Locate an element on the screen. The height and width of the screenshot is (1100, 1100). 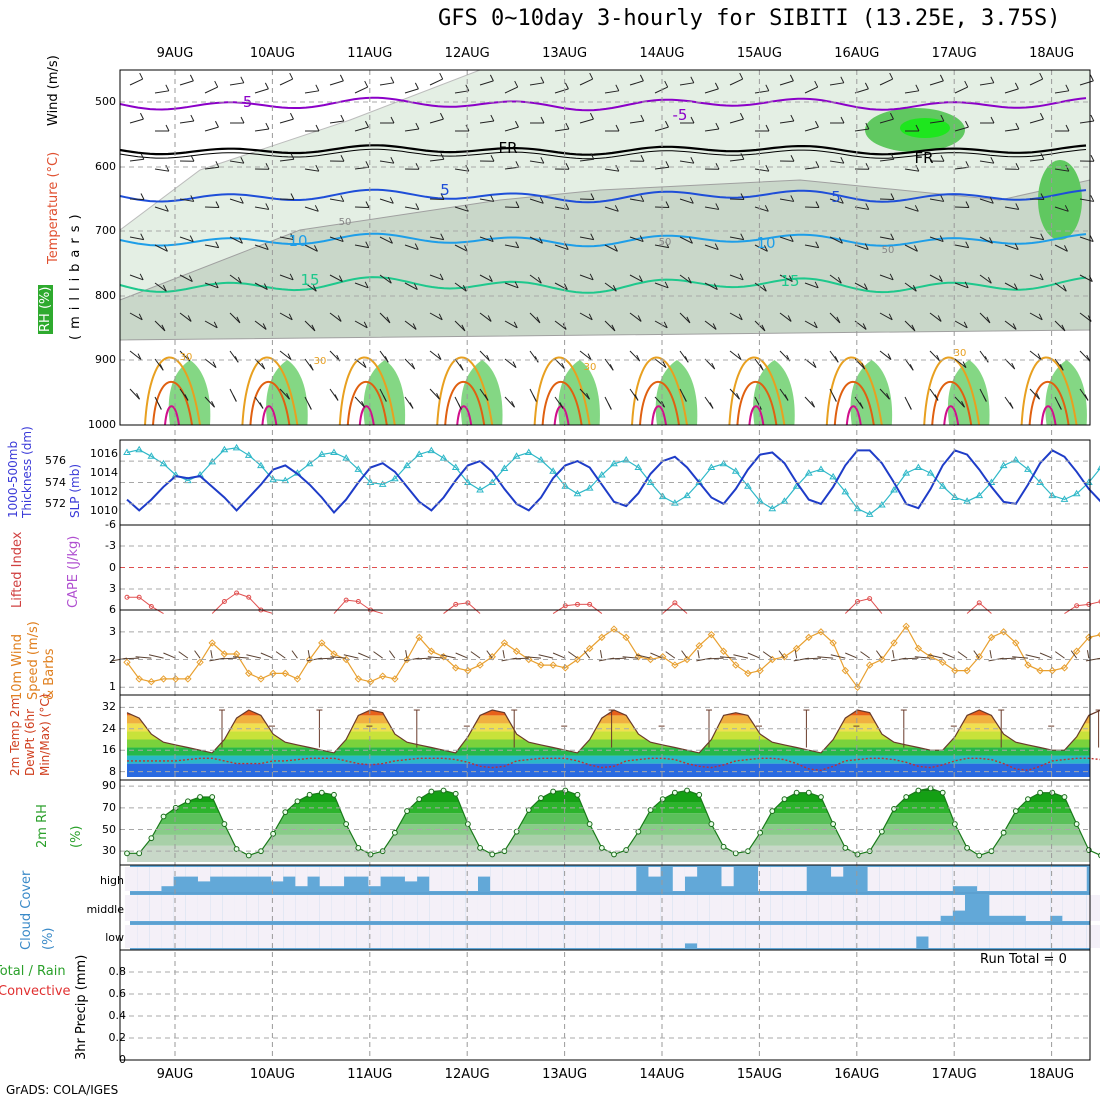
contour-label: 10 is located at coordinates (765, 243).